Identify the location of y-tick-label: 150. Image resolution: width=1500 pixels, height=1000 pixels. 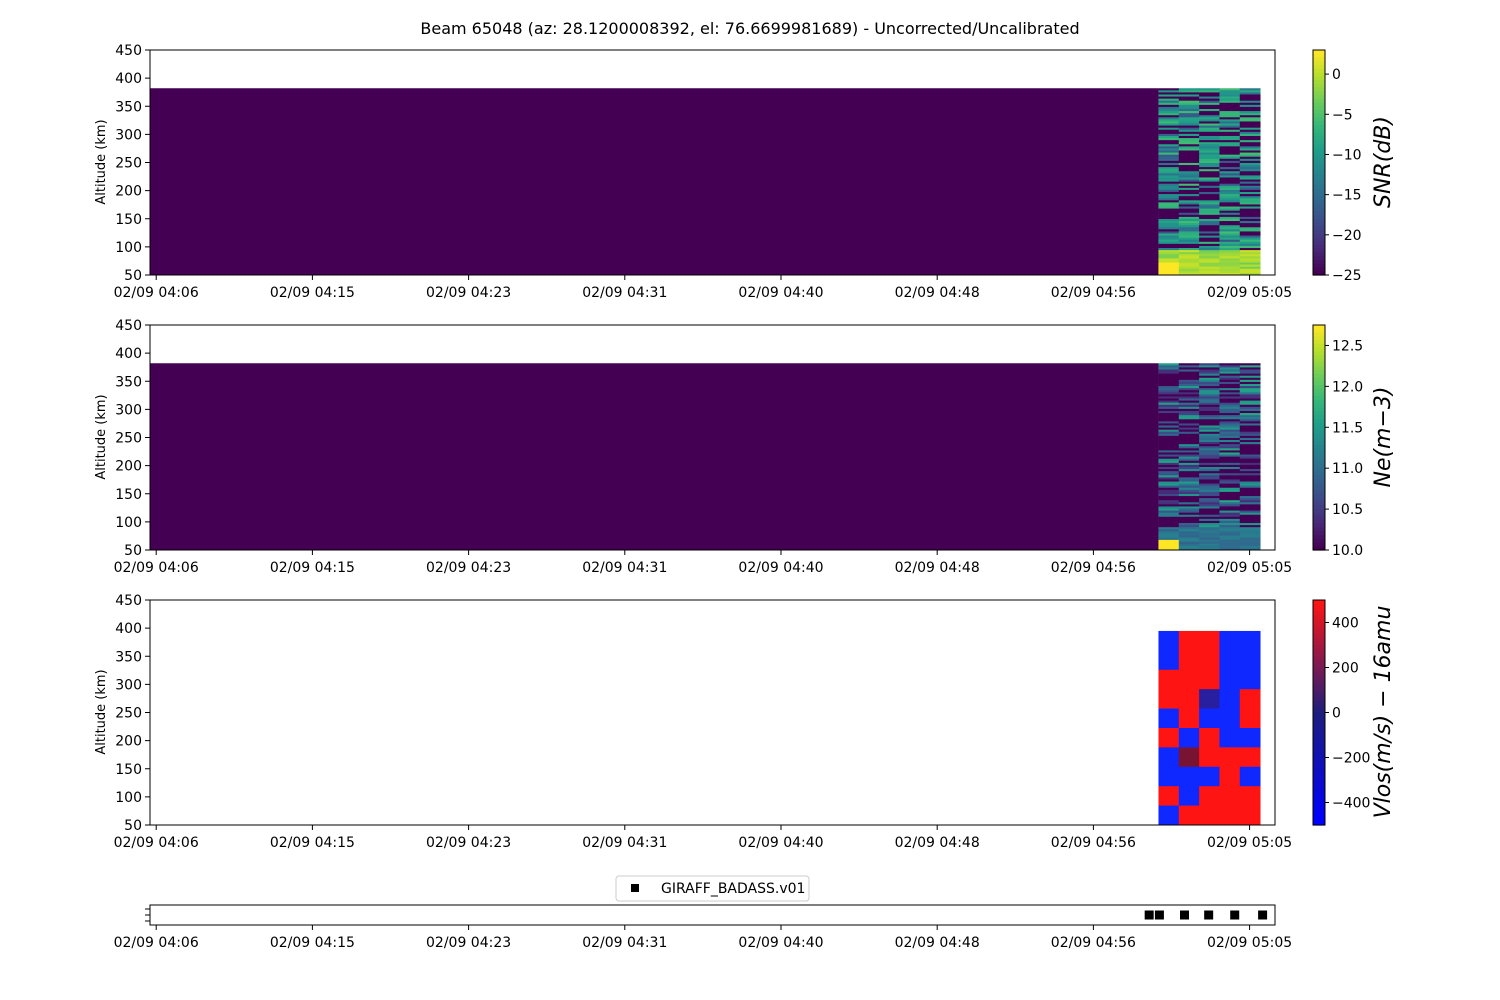
(128, 770).